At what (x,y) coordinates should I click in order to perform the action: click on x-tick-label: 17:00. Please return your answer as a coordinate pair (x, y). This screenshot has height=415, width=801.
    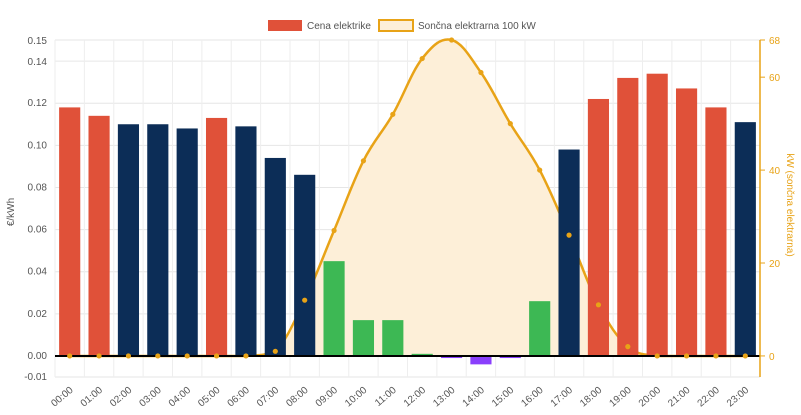
    Looking at the image, I should click on (562, 397).